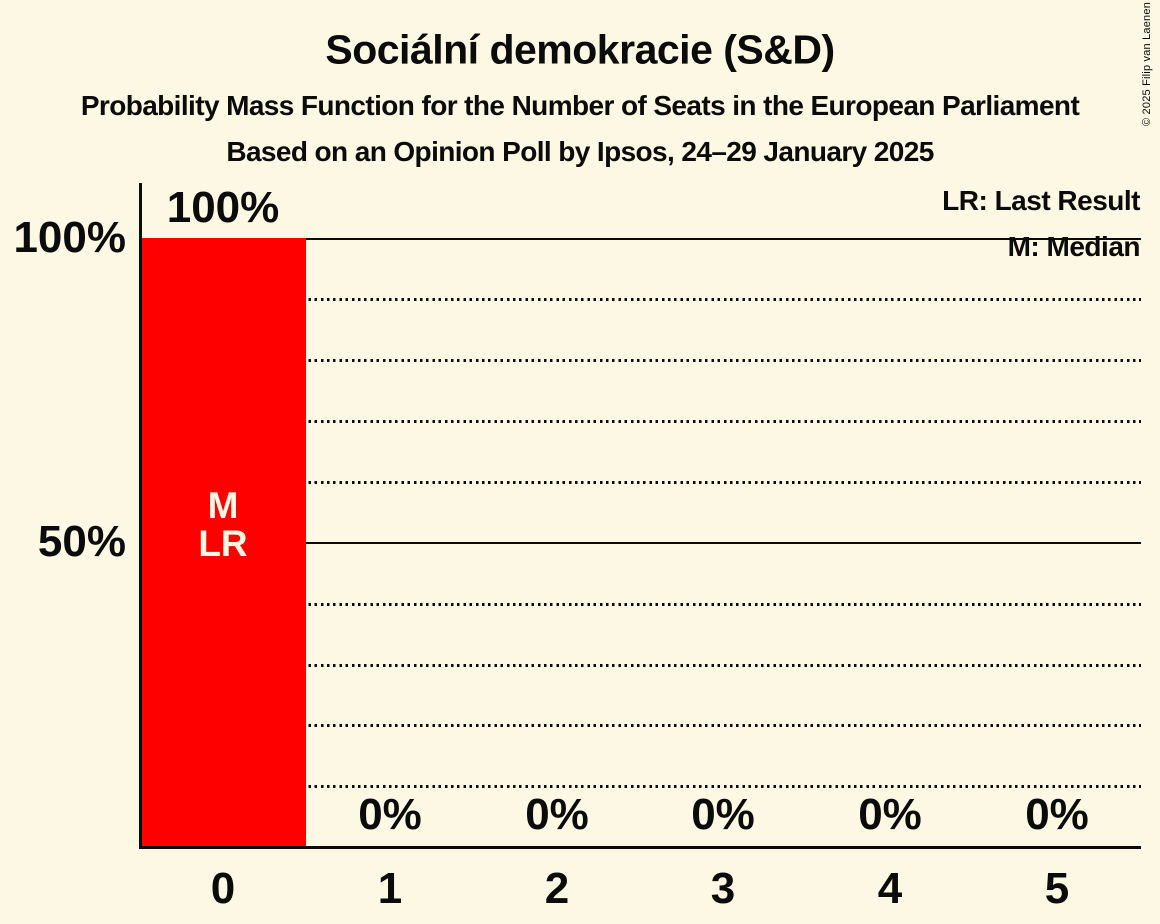  I want to click on y-tick-50: 50%, so click(81, 541).